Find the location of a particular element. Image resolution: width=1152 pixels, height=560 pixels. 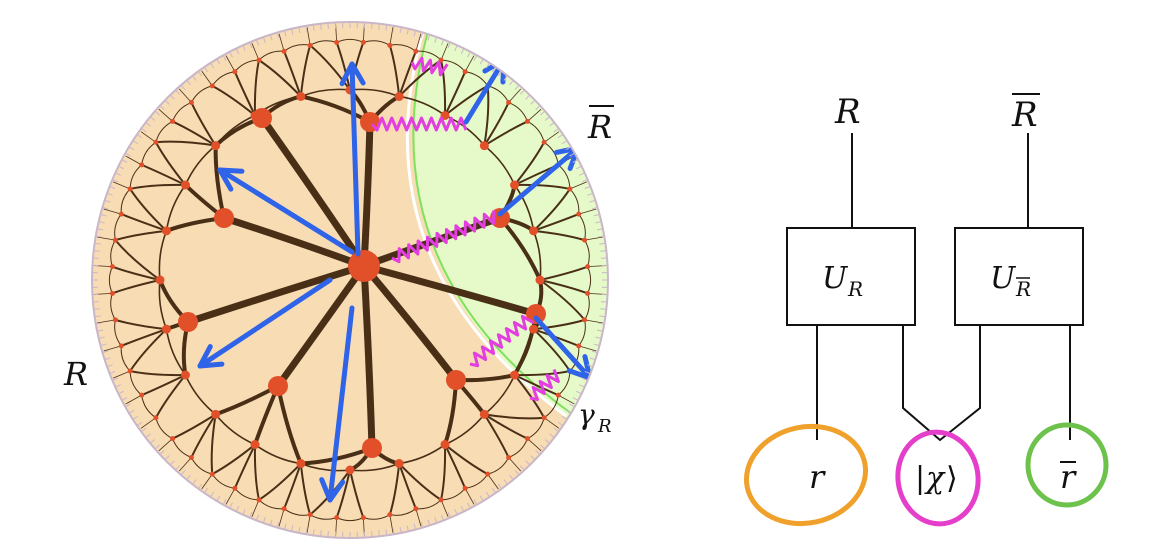

circuit-diagram is located at coordinates (935, 287).